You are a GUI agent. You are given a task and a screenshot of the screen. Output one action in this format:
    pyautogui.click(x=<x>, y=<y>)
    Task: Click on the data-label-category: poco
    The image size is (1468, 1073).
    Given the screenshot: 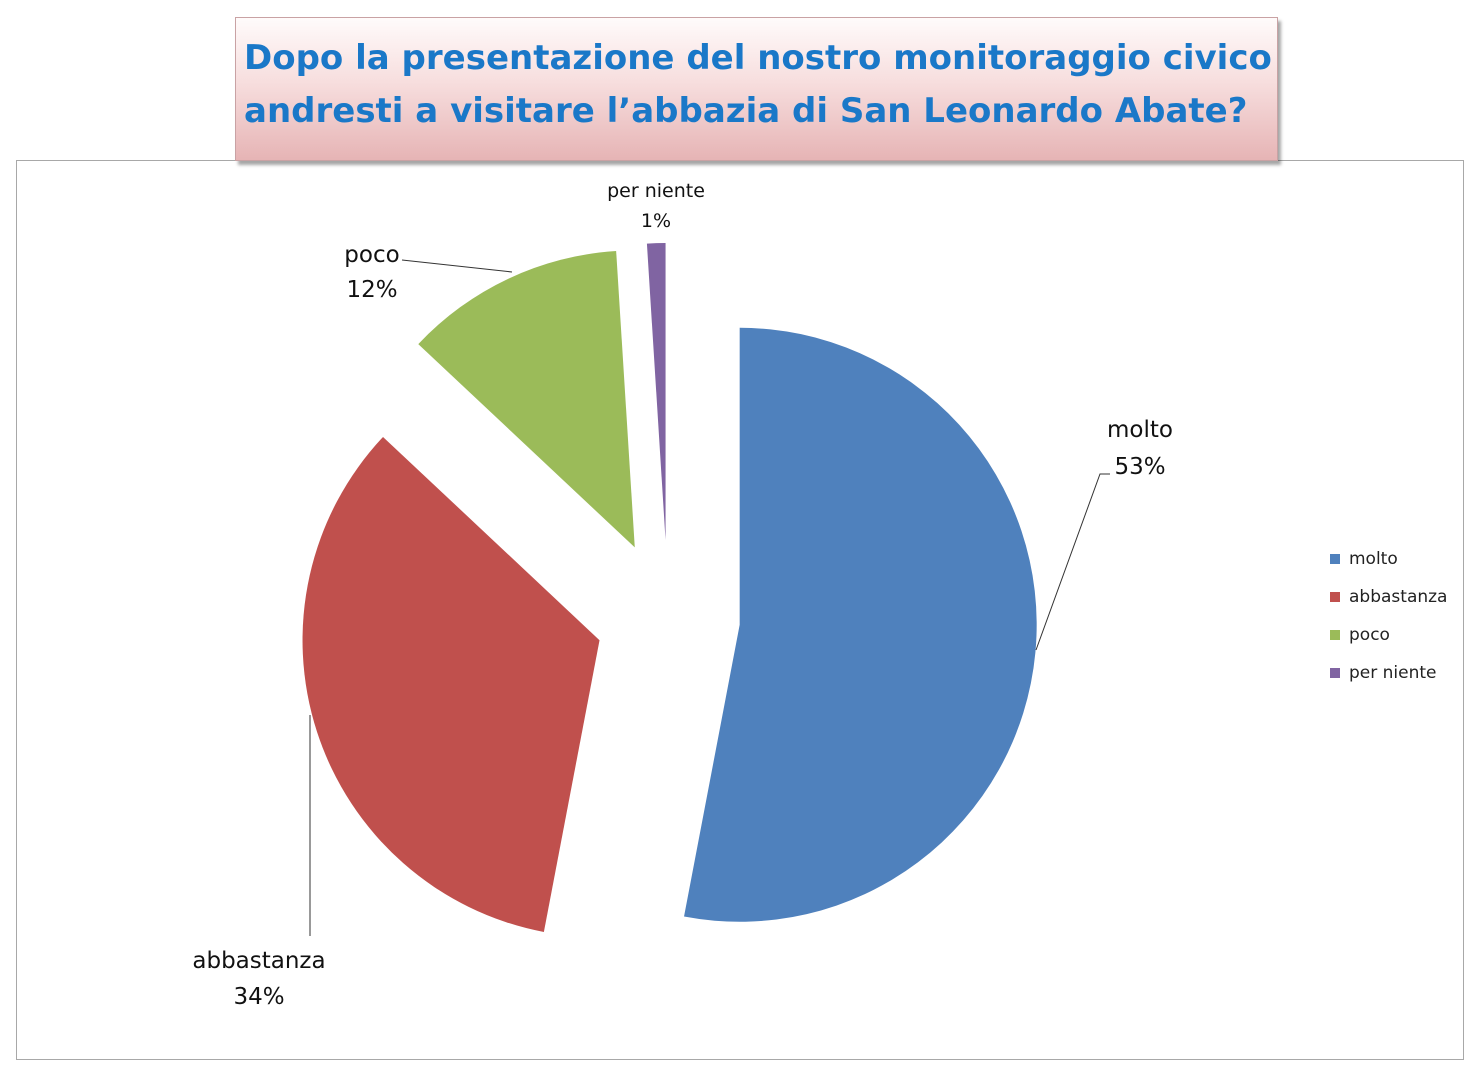 What is the action you would take?
    pyautogui.click(x=371, y=255)
    